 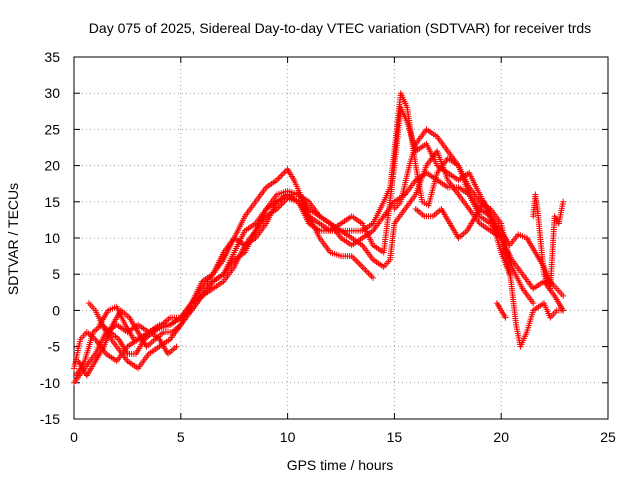 I want to click on y-tick-label: 35, so click(x=52, y=57).